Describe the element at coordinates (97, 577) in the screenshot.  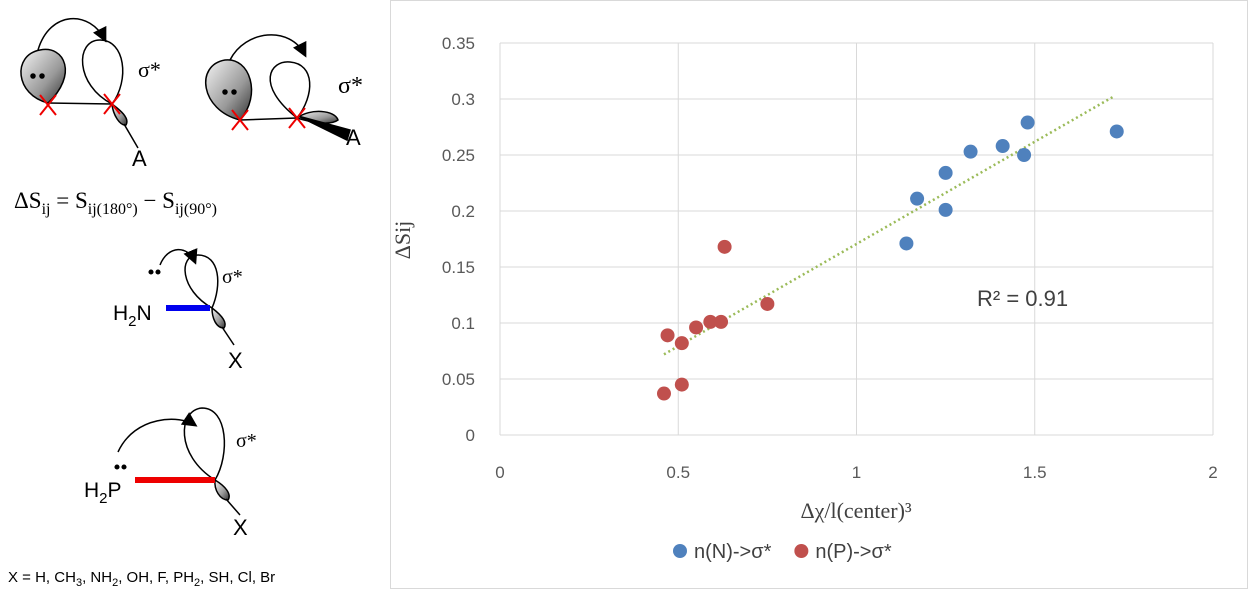
I see `footnote-part: , NH` at that location.